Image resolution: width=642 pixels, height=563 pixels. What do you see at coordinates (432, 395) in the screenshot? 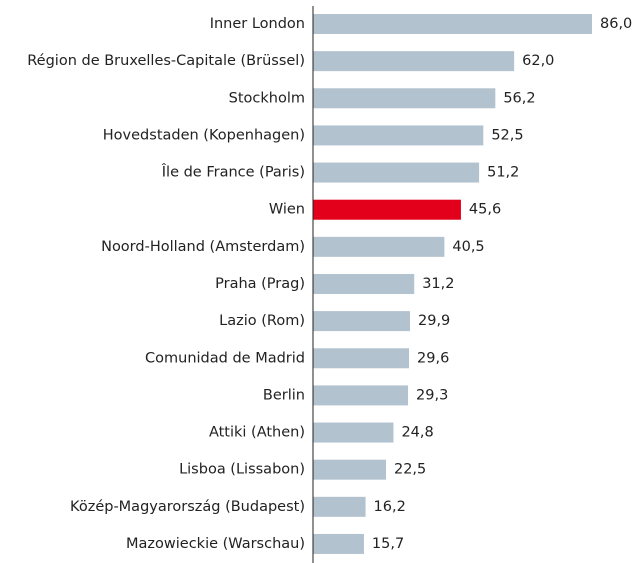
I see `value-label: 29,3` at bounding box center [432, 395].